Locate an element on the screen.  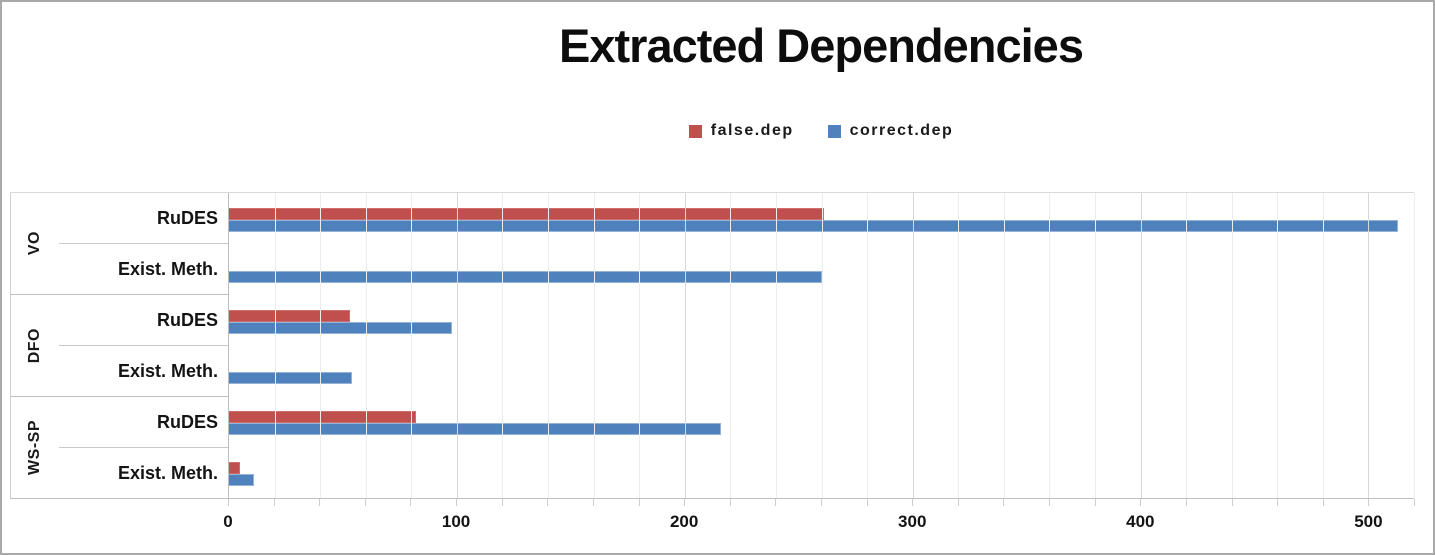
correct-dep-swatch-icon is located at coordinates (834, 131).